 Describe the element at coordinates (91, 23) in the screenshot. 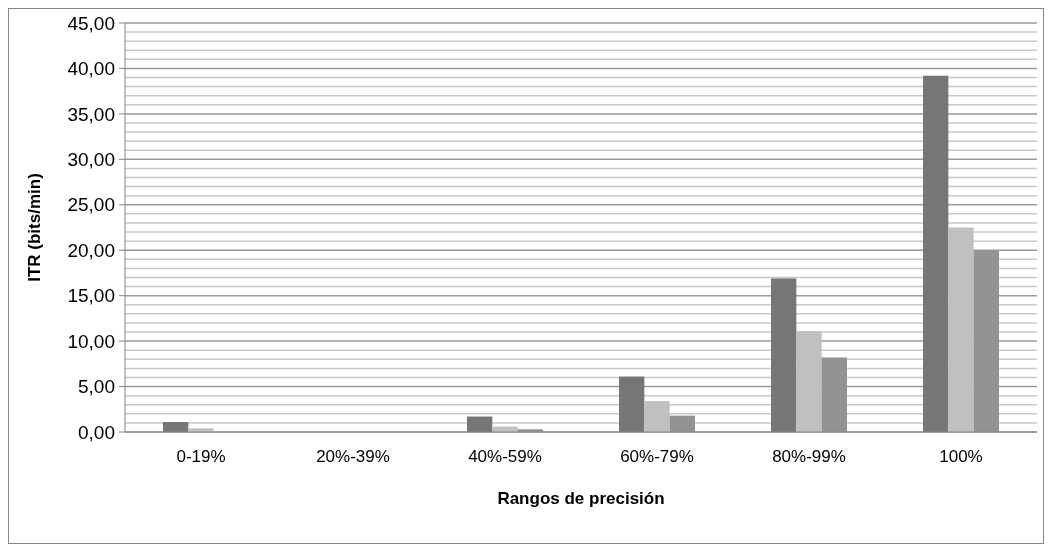

I see `y-tick-label: 45,00` at that location.